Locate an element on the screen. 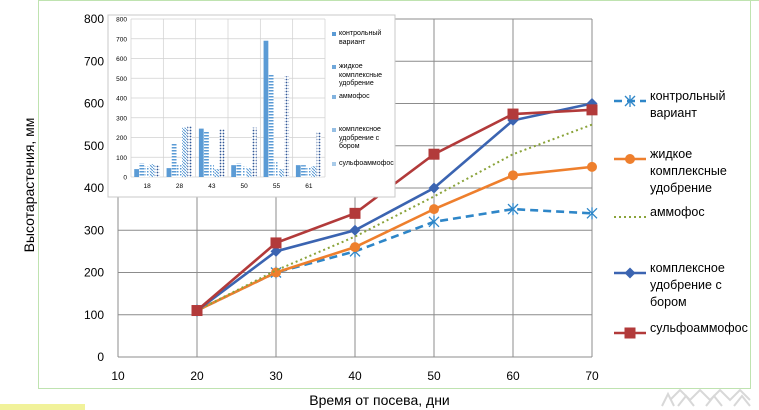  y-tick-label: 100 is located at coordinates (94, 315).